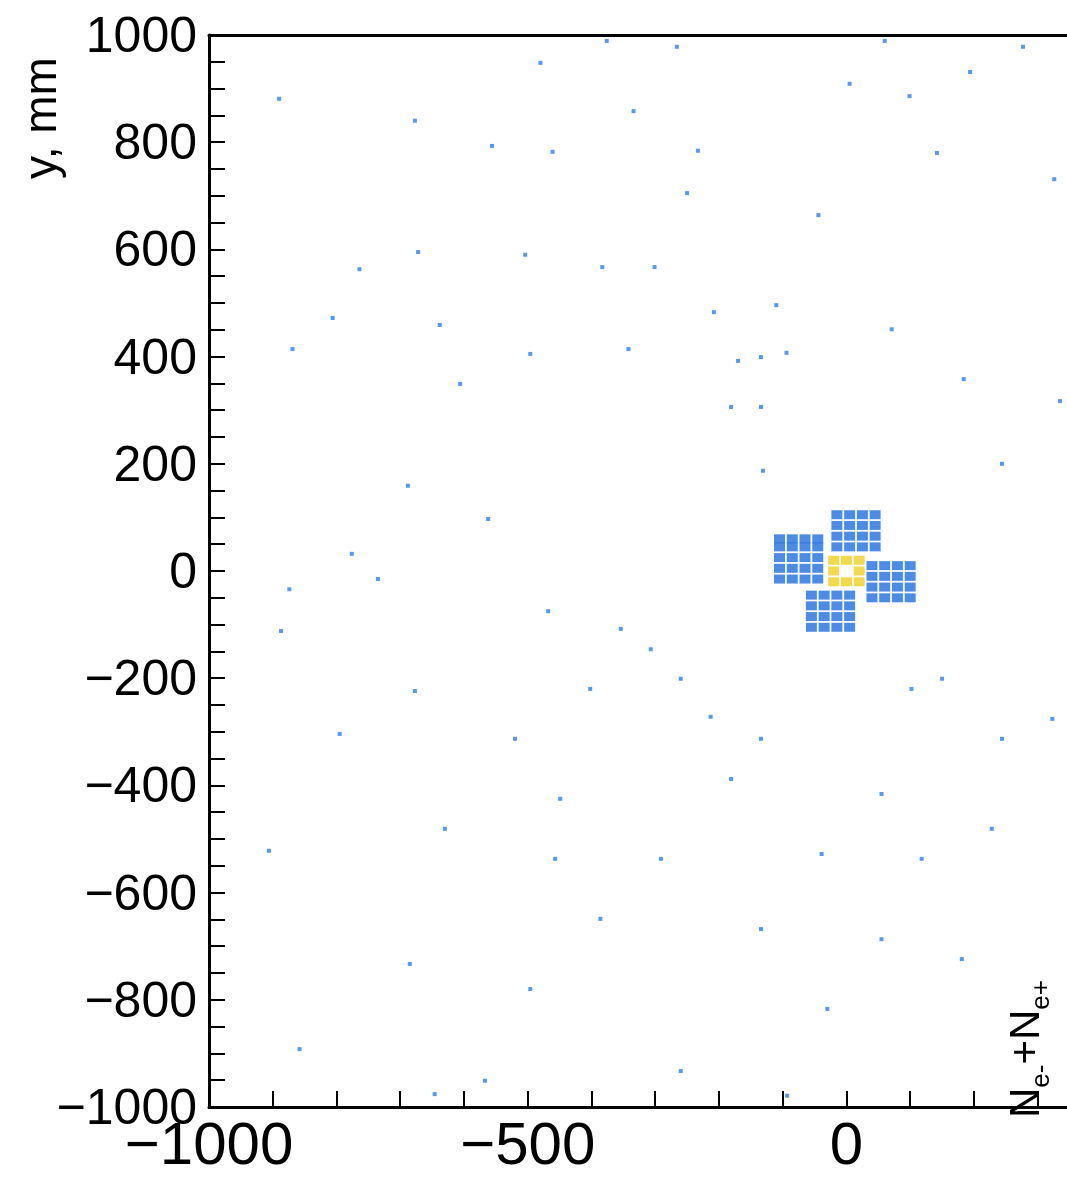 Image resolution: width=1067 pixels, height=1188 pixels. Describe the element at coordinates (846, 1143) in the screenshot. I see `x-tick-label: 0` at that location.